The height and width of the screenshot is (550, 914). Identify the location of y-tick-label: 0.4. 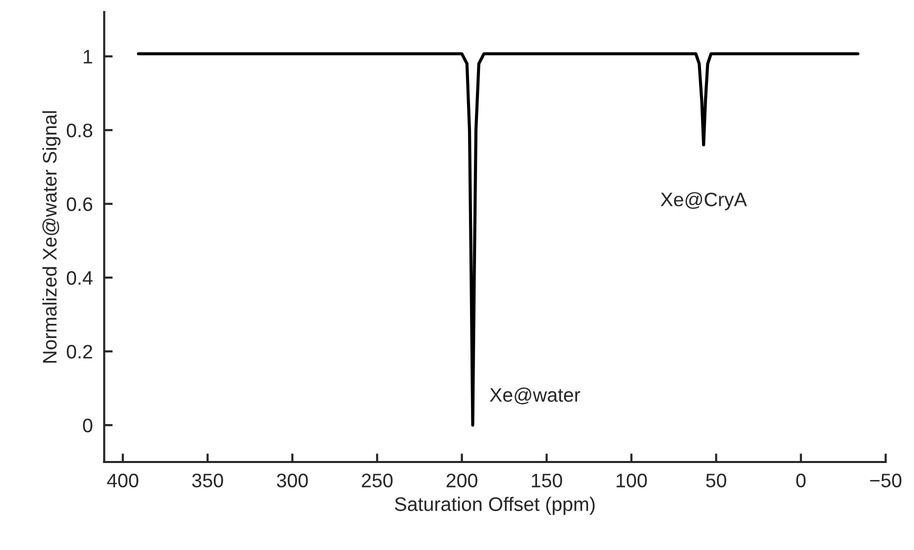
(79, 278).